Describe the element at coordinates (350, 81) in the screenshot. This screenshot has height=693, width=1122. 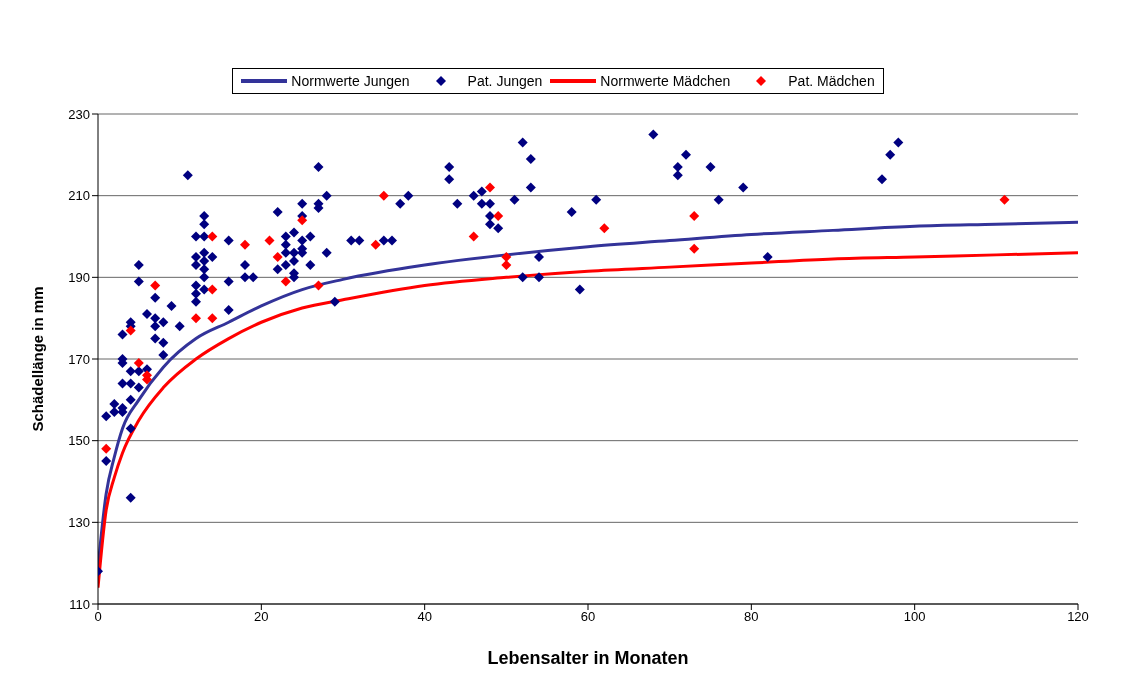
I see `legend-label: Normwerte Jungen` at that location.